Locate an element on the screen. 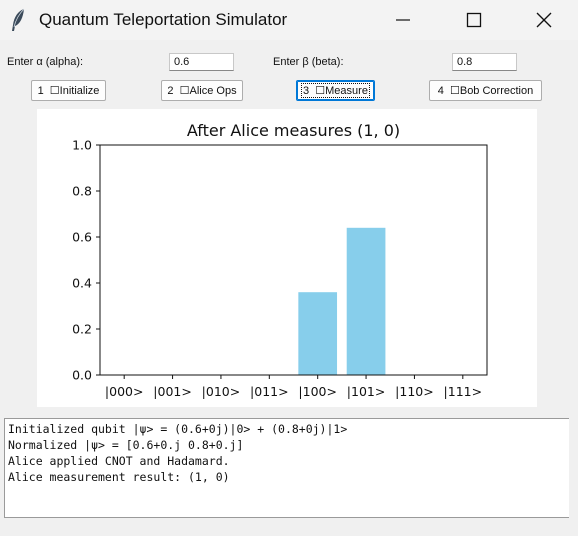 The width and height of the screenshot is (578, 536). maximize-button is located at coordinates (474, 20).